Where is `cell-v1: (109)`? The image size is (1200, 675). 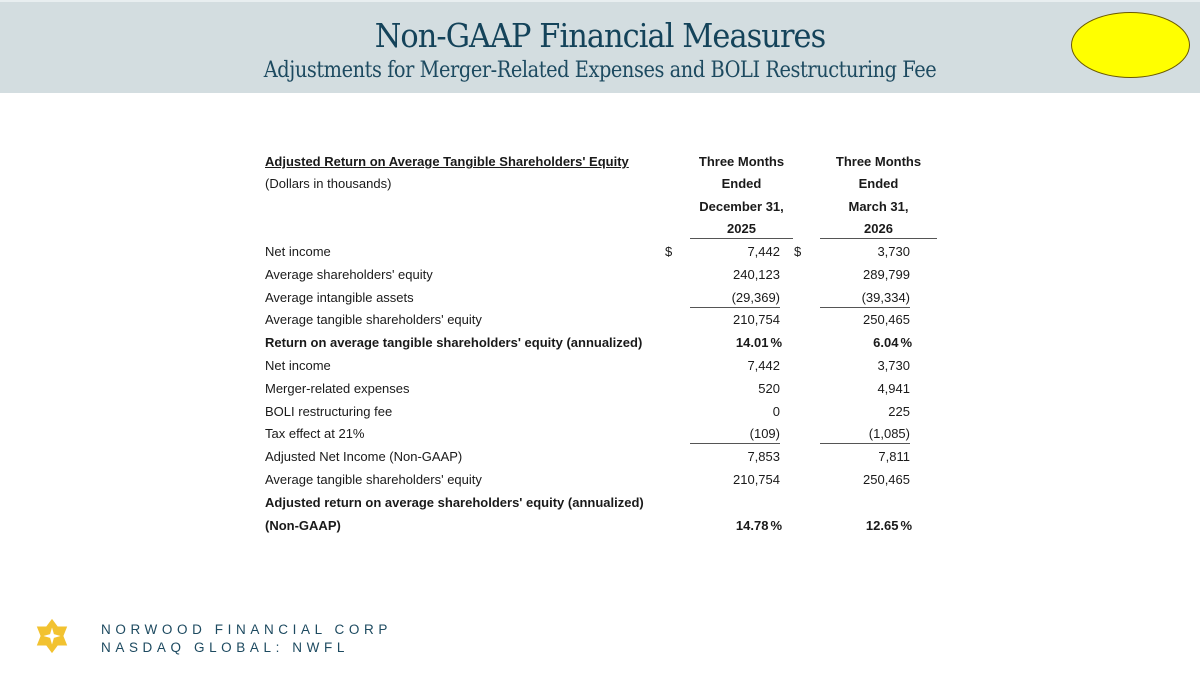 cell-v1: (109) is located at coordinates (730, 434).